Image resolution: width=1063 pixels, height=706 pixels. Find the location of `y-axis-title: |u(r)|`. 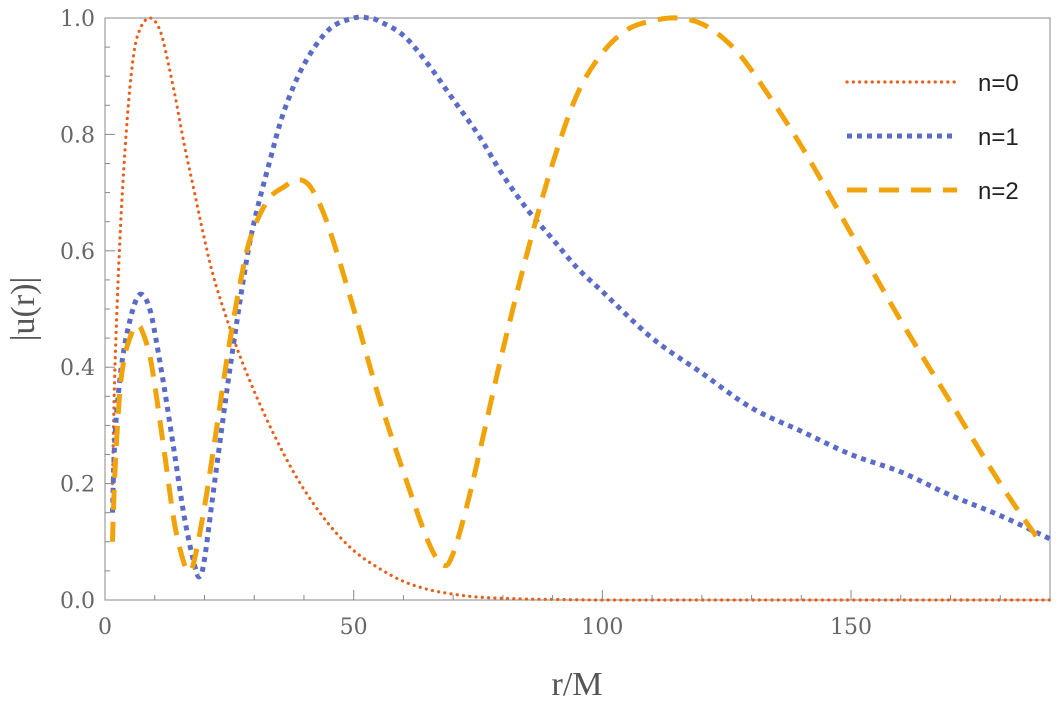

y-axis-title: |u(r)| is located at coordinates (23, 309).